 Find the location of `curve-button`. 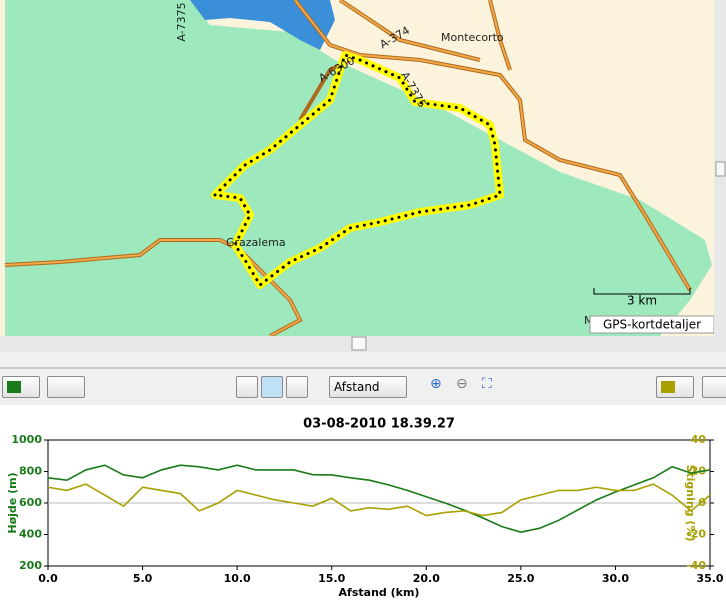

curve-button is located at coordinates (297, 387).